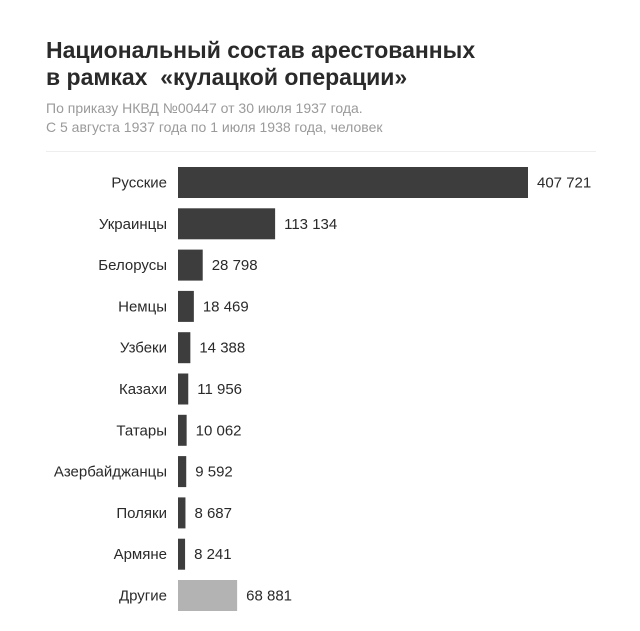 Image resolution: width=640 pixels, height=631 pixels. I want to click on value-label: 8 241, so click(213, 554).